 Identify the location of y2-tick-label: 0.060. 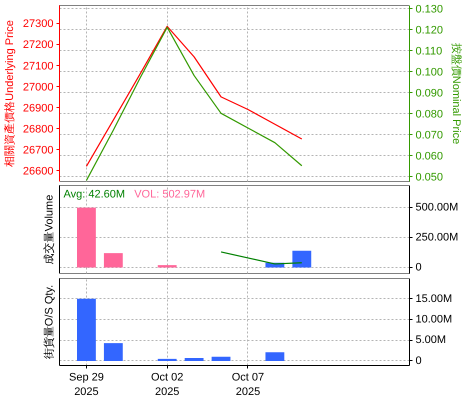
(430, 156).